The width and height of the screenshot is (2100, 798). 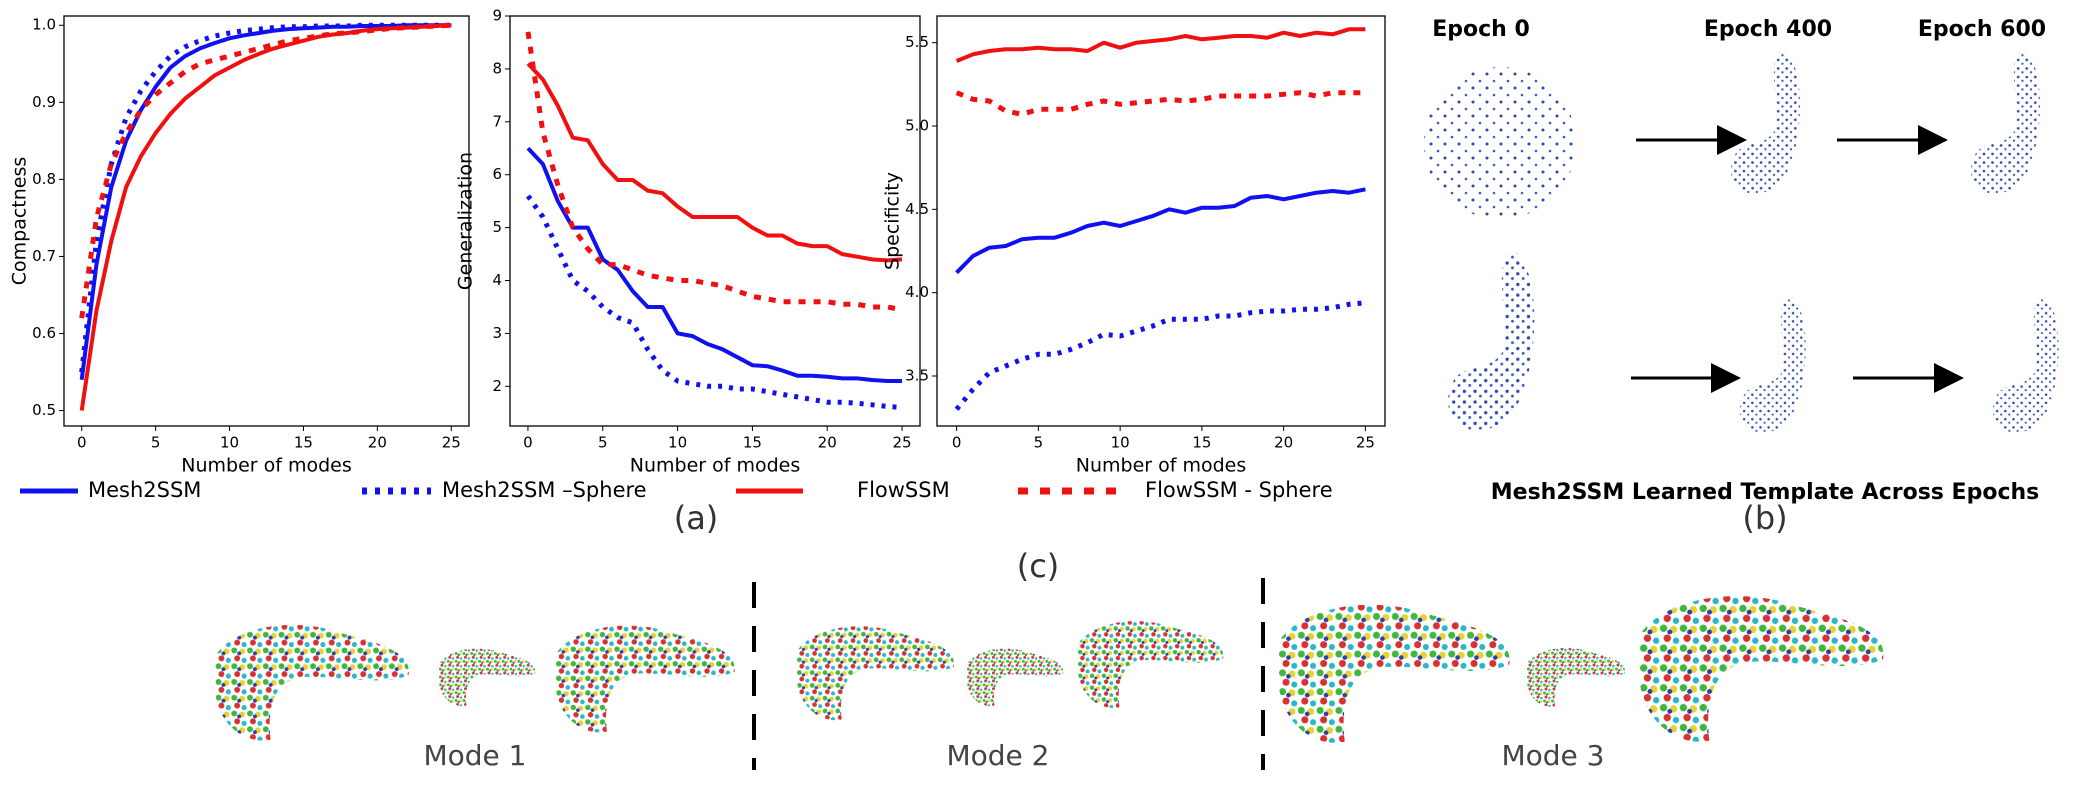 What do you see at coordinates (917, 42) in the screenshot?
I see `y-tick-label: 5.5` at bounding box center [917, 42].